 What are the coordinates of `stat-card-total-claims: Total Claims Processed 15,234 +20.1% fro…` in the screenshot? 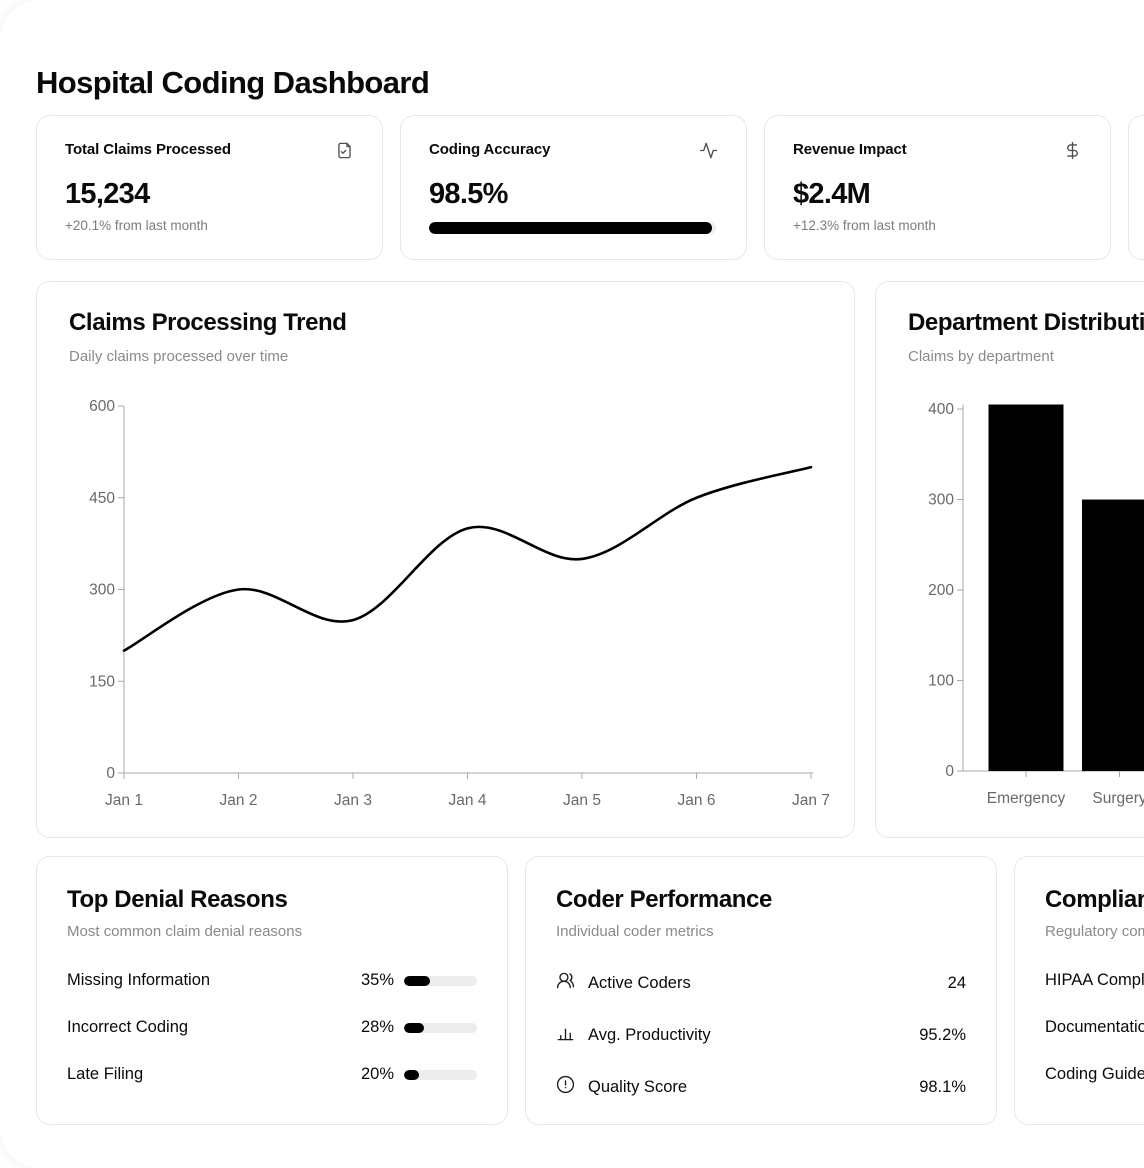 It's located at (209, 187).